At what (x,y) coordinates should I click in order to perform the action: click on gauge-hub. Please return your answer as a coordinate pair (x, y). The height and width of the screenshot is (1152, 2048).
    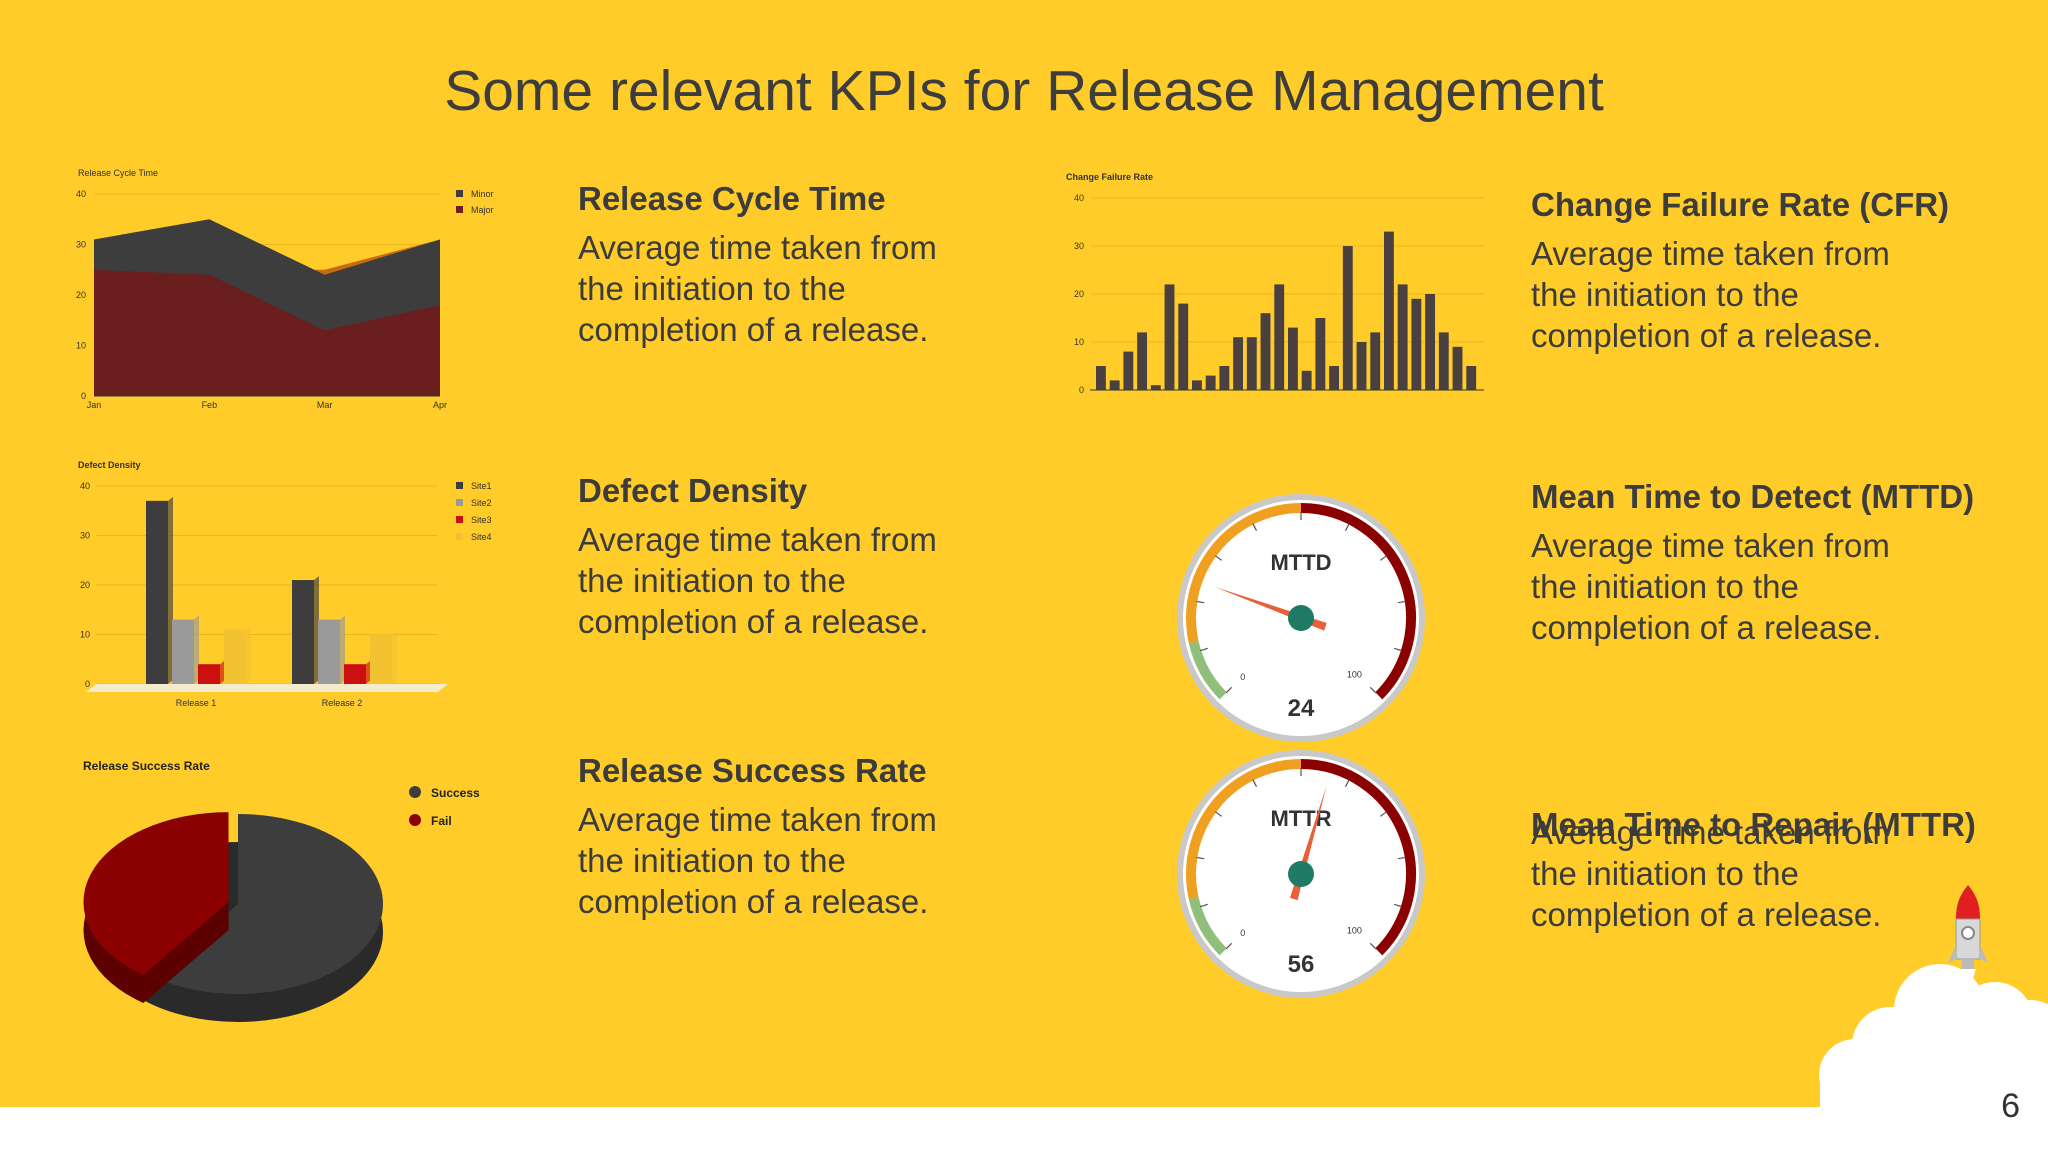
    Looking at the image, I should click on (1301, 618).